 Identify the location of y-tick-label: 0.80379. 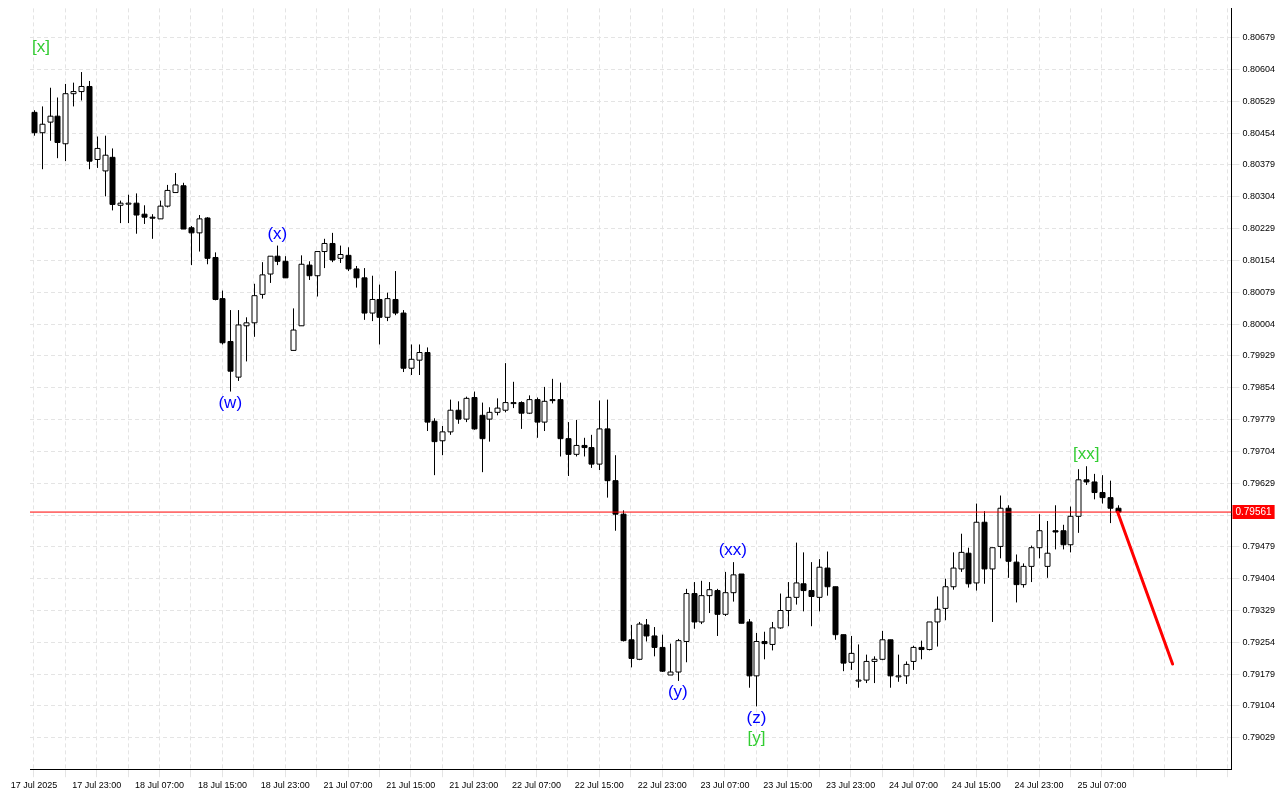
(1259, 164).